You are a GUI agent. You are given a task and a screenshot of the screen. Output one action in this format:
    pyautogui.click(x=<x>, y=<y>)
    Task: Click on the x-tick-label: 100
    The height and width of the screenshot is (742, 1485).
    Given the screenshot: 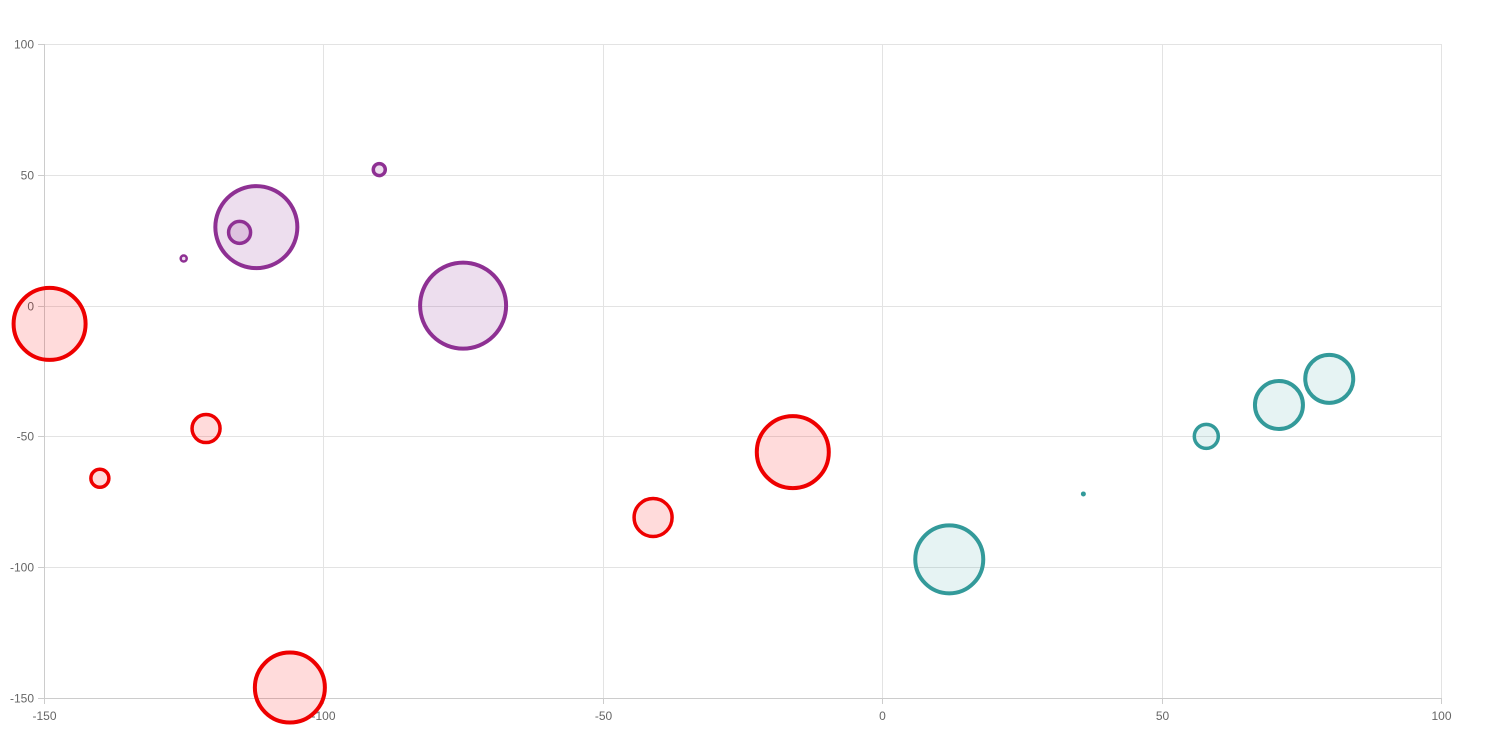 What is the action you would take?
    pyautogui.click(x=1441, y=716)
    